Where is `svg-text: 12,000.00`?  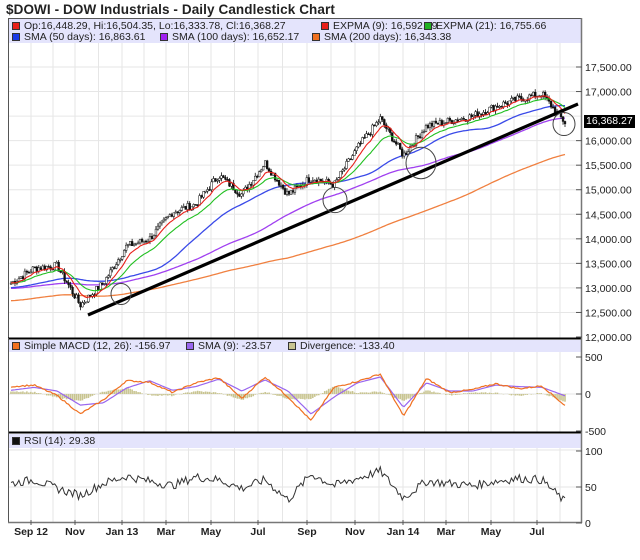 svg-text: 12,000.00 is located at coordinates (608, 338).